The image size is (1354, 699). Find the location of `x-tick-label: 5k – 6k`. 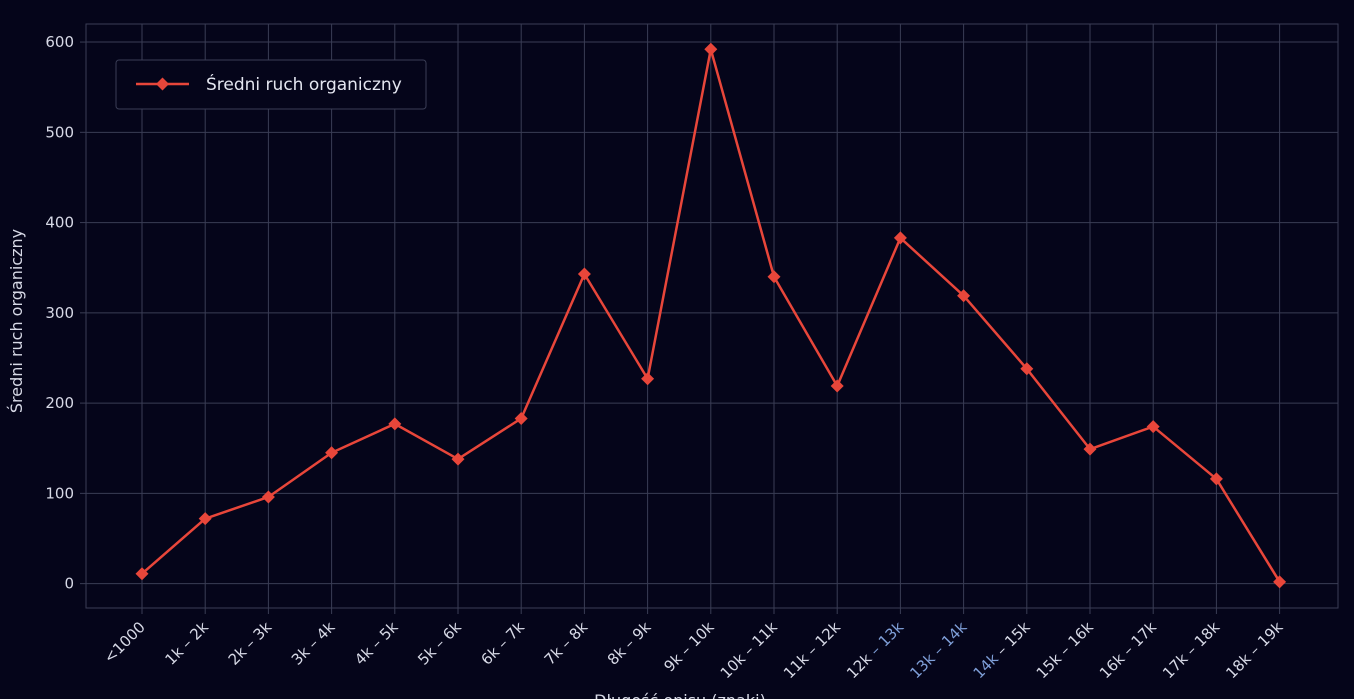

x-tick-label: 5k – 6k is located at coordinates (439, 643).